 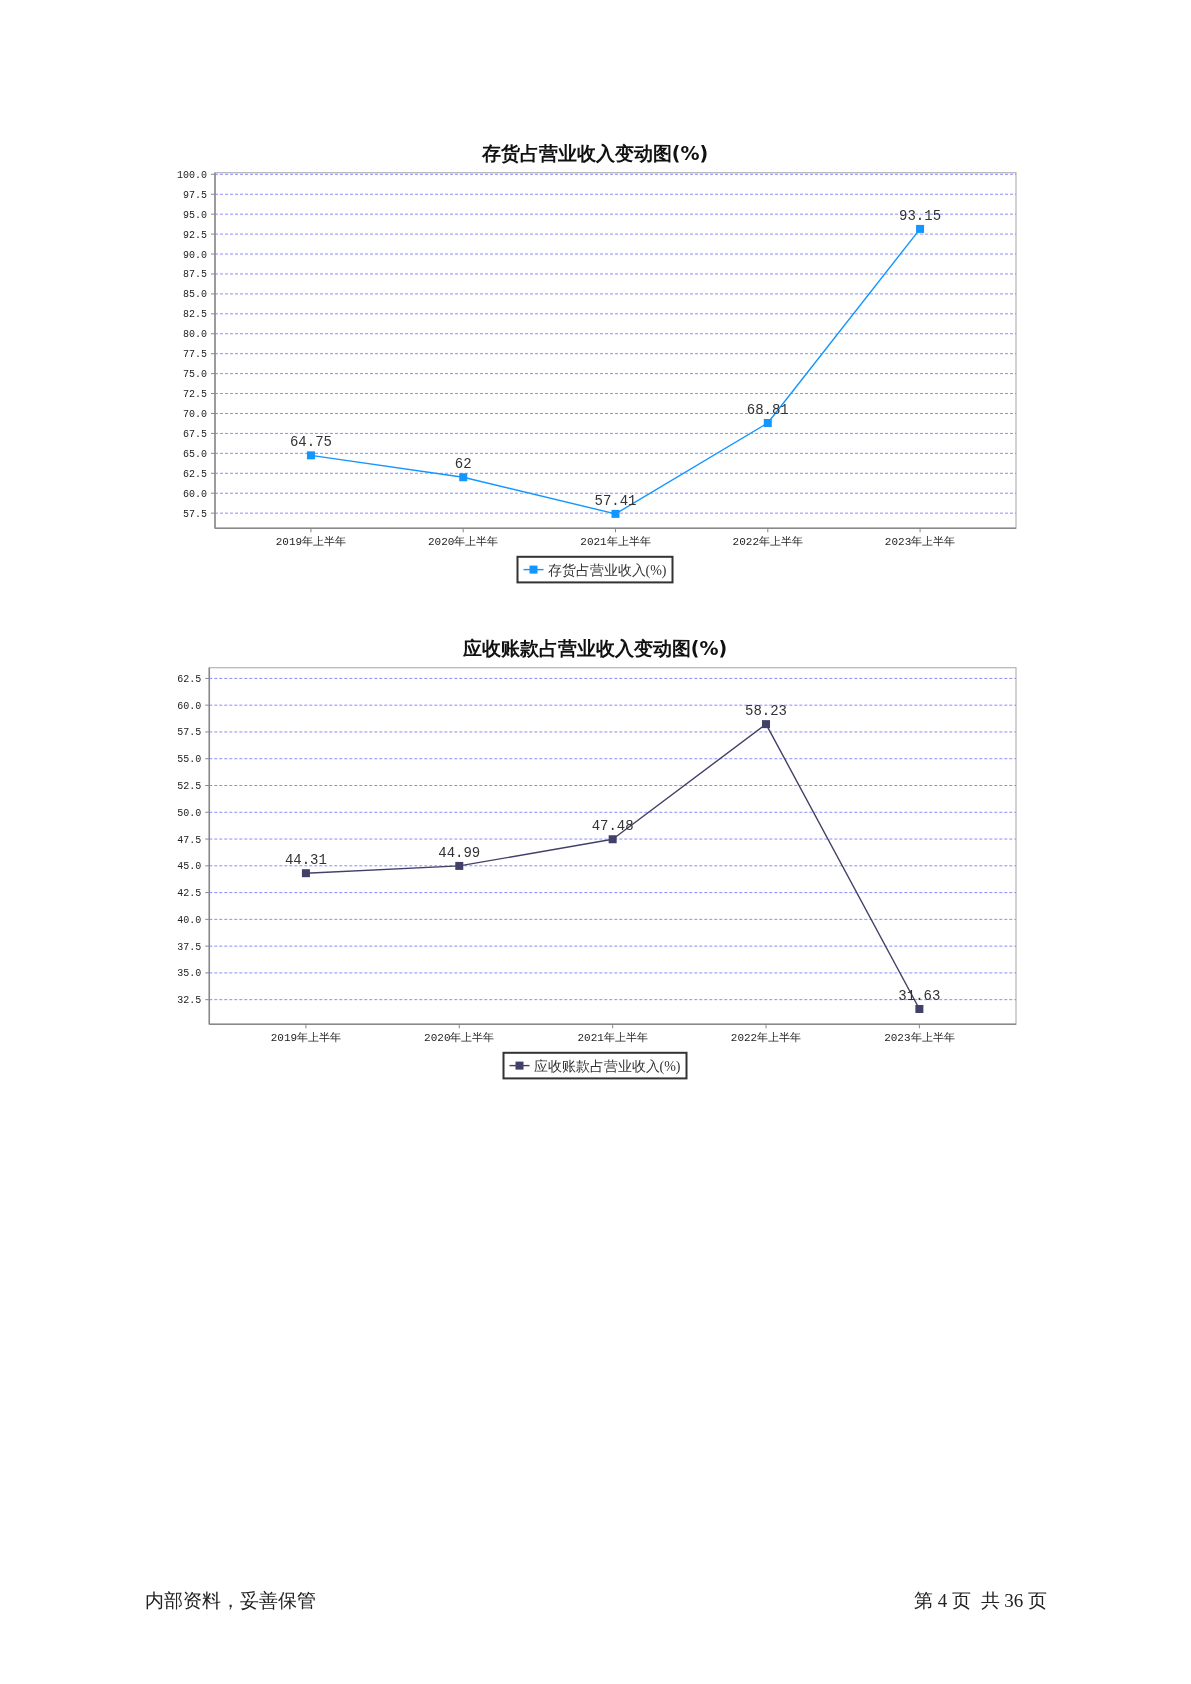 What do you see at coordinates (194, 414) in the screenshot?
I see `y-tick-label: 70.0` at bounding box center [194, 414].